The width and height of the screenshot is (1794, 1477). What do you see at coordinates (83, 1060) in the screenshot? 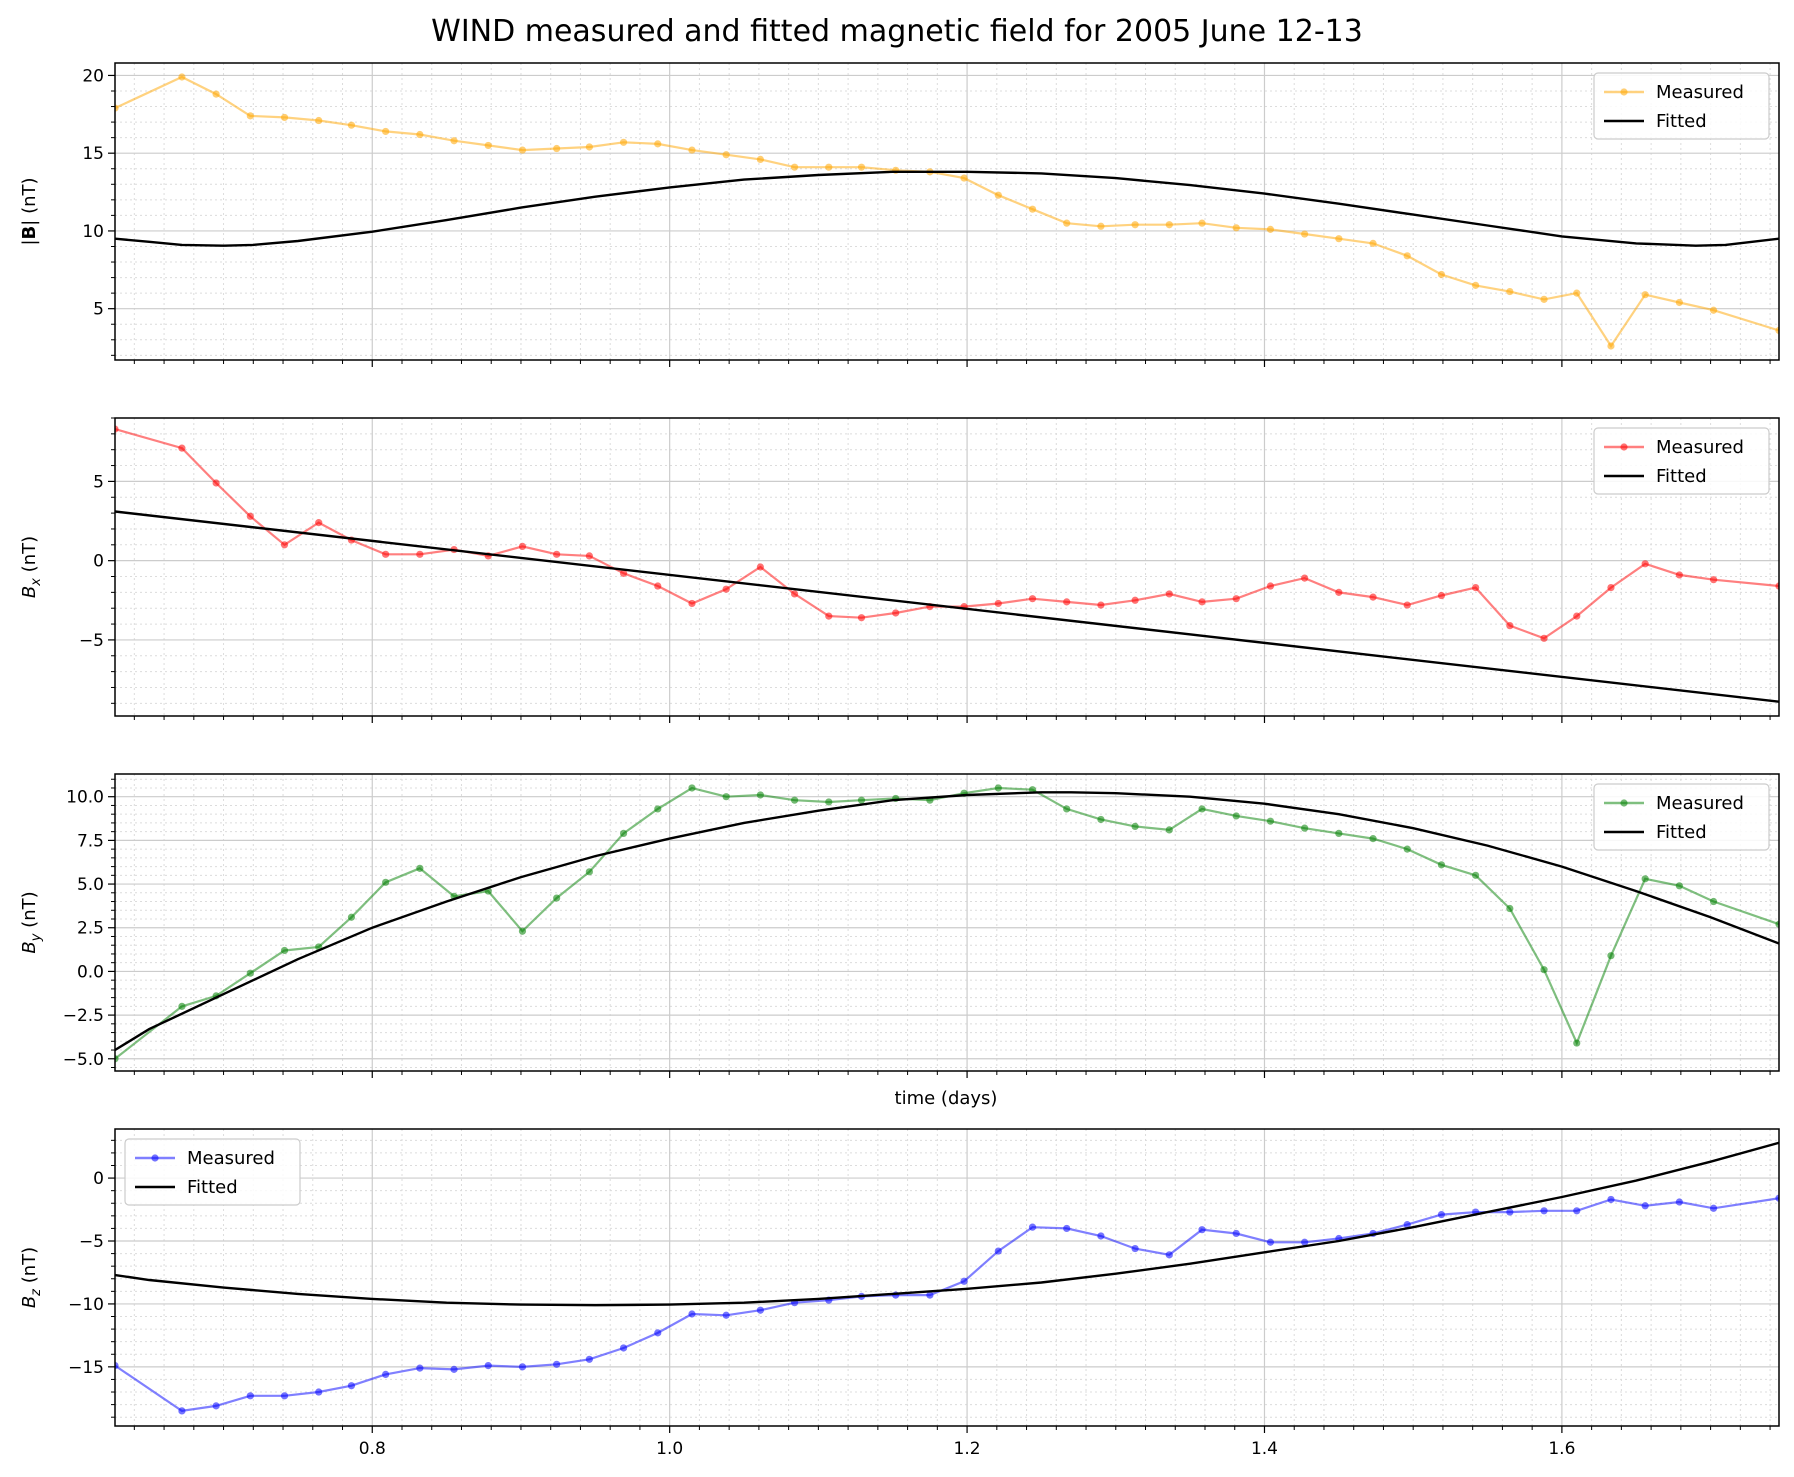
I see `y-tick-label: −5.0` at bounding box center [83, 1060].